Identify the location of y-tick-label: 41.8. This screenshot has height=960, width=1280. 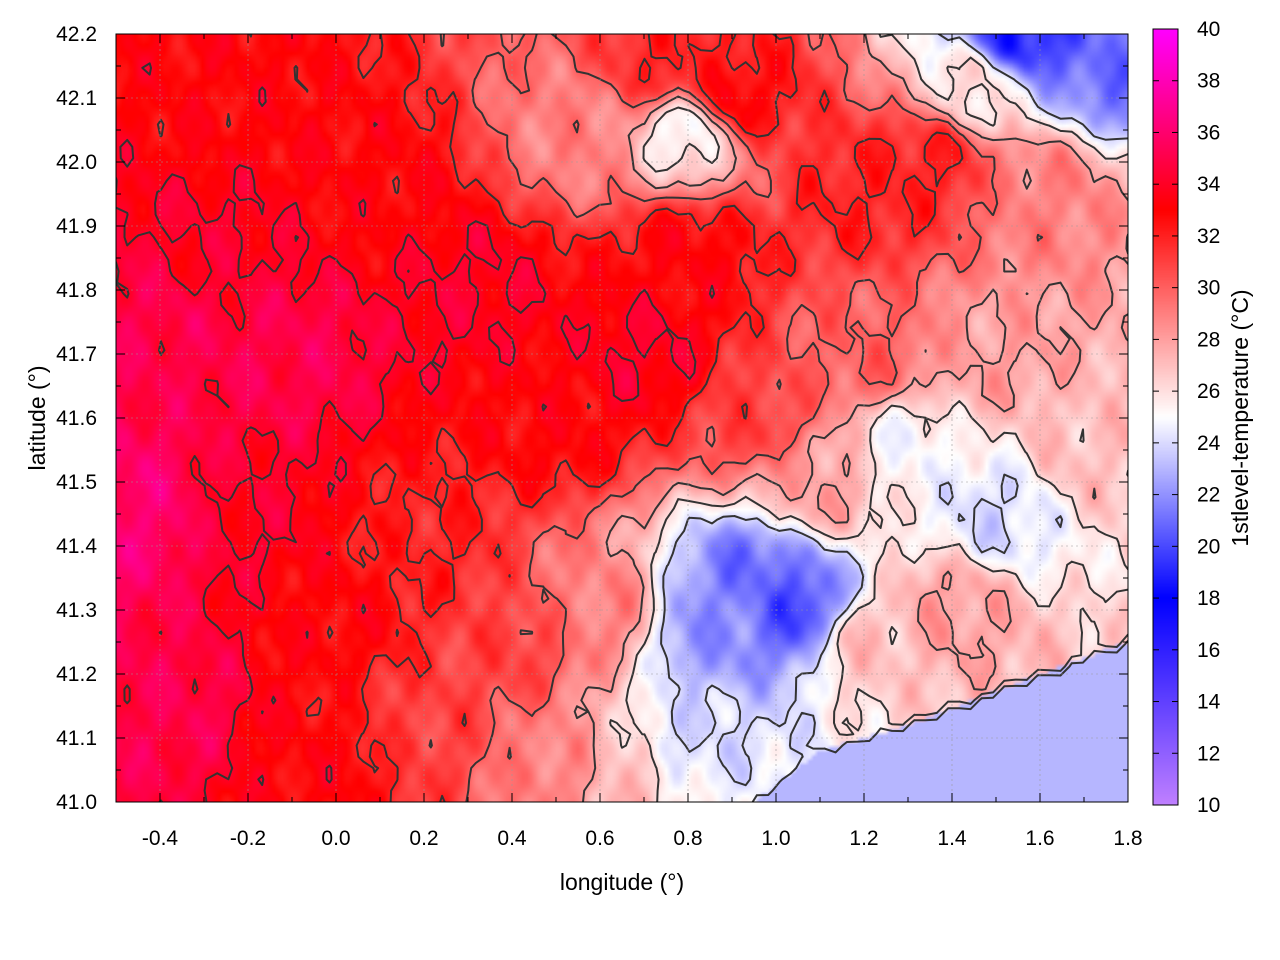
(76, 290).